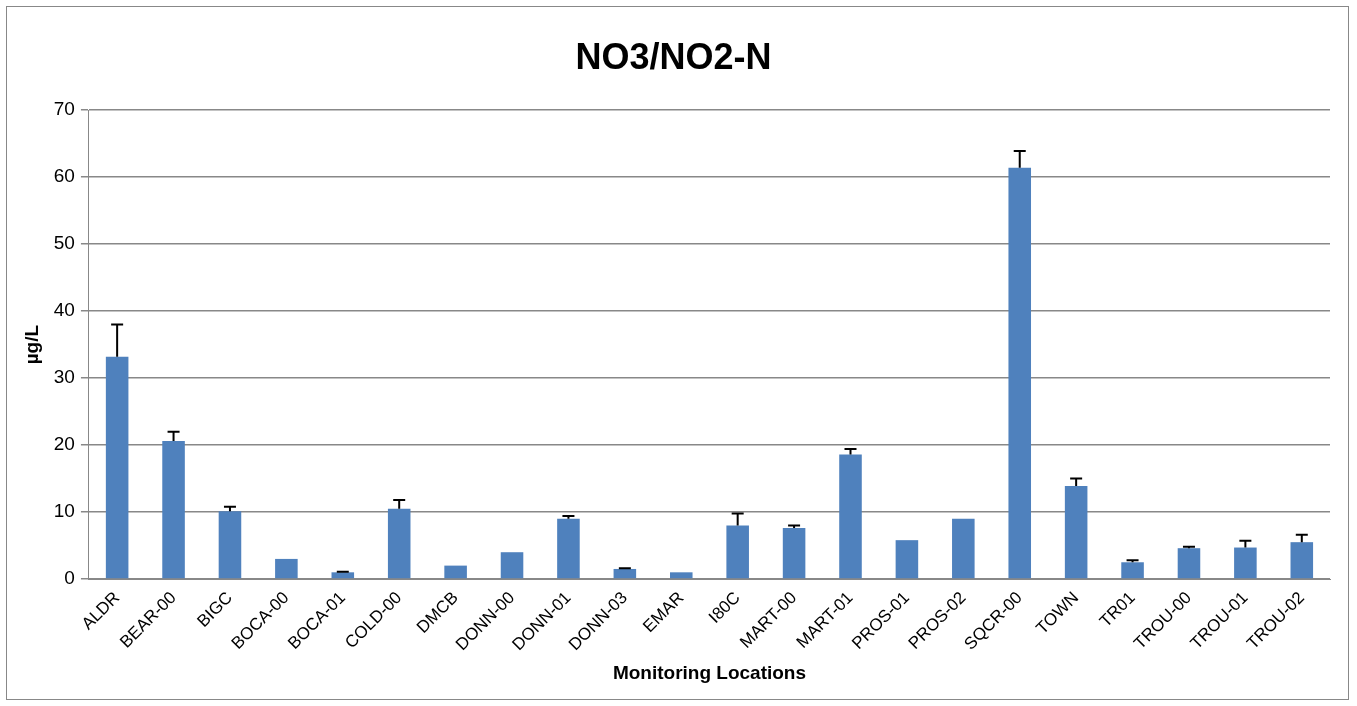  Describe the element at coordinates (64, 377) in the screenshot. I see `y-tick-label: 30` at that location.